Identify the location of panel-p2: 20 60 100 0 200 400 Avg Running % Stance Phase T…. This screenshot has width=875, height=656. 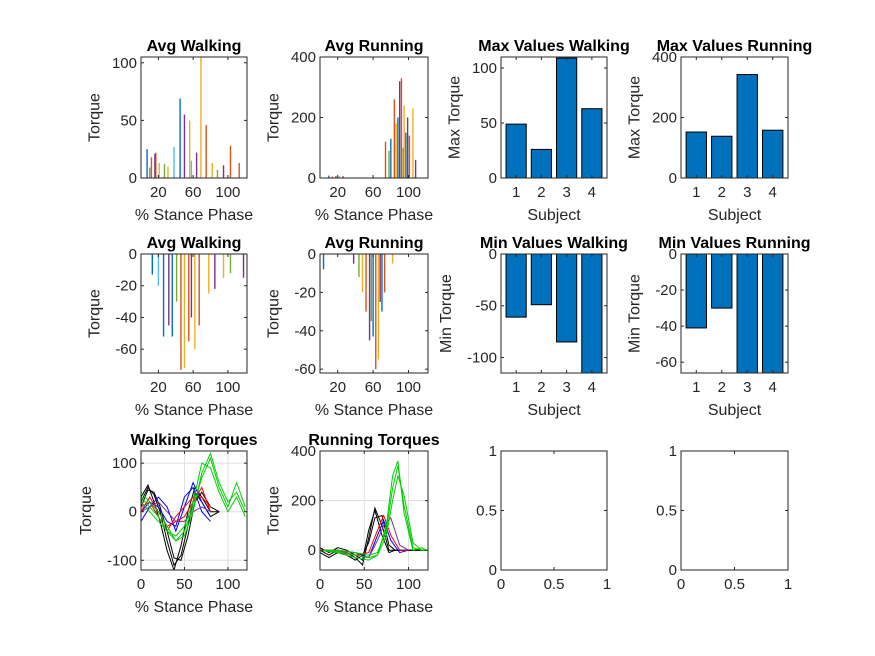
(350, 131).